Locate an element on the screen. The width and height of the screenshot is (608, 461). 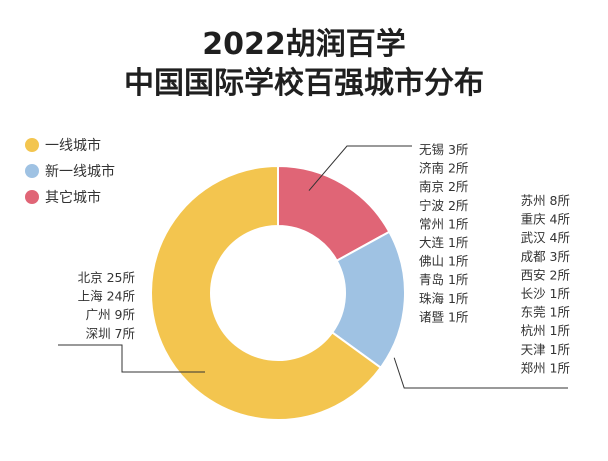
chart-title-line1: 2022胡润百学 is located at coordinates (304, 44).